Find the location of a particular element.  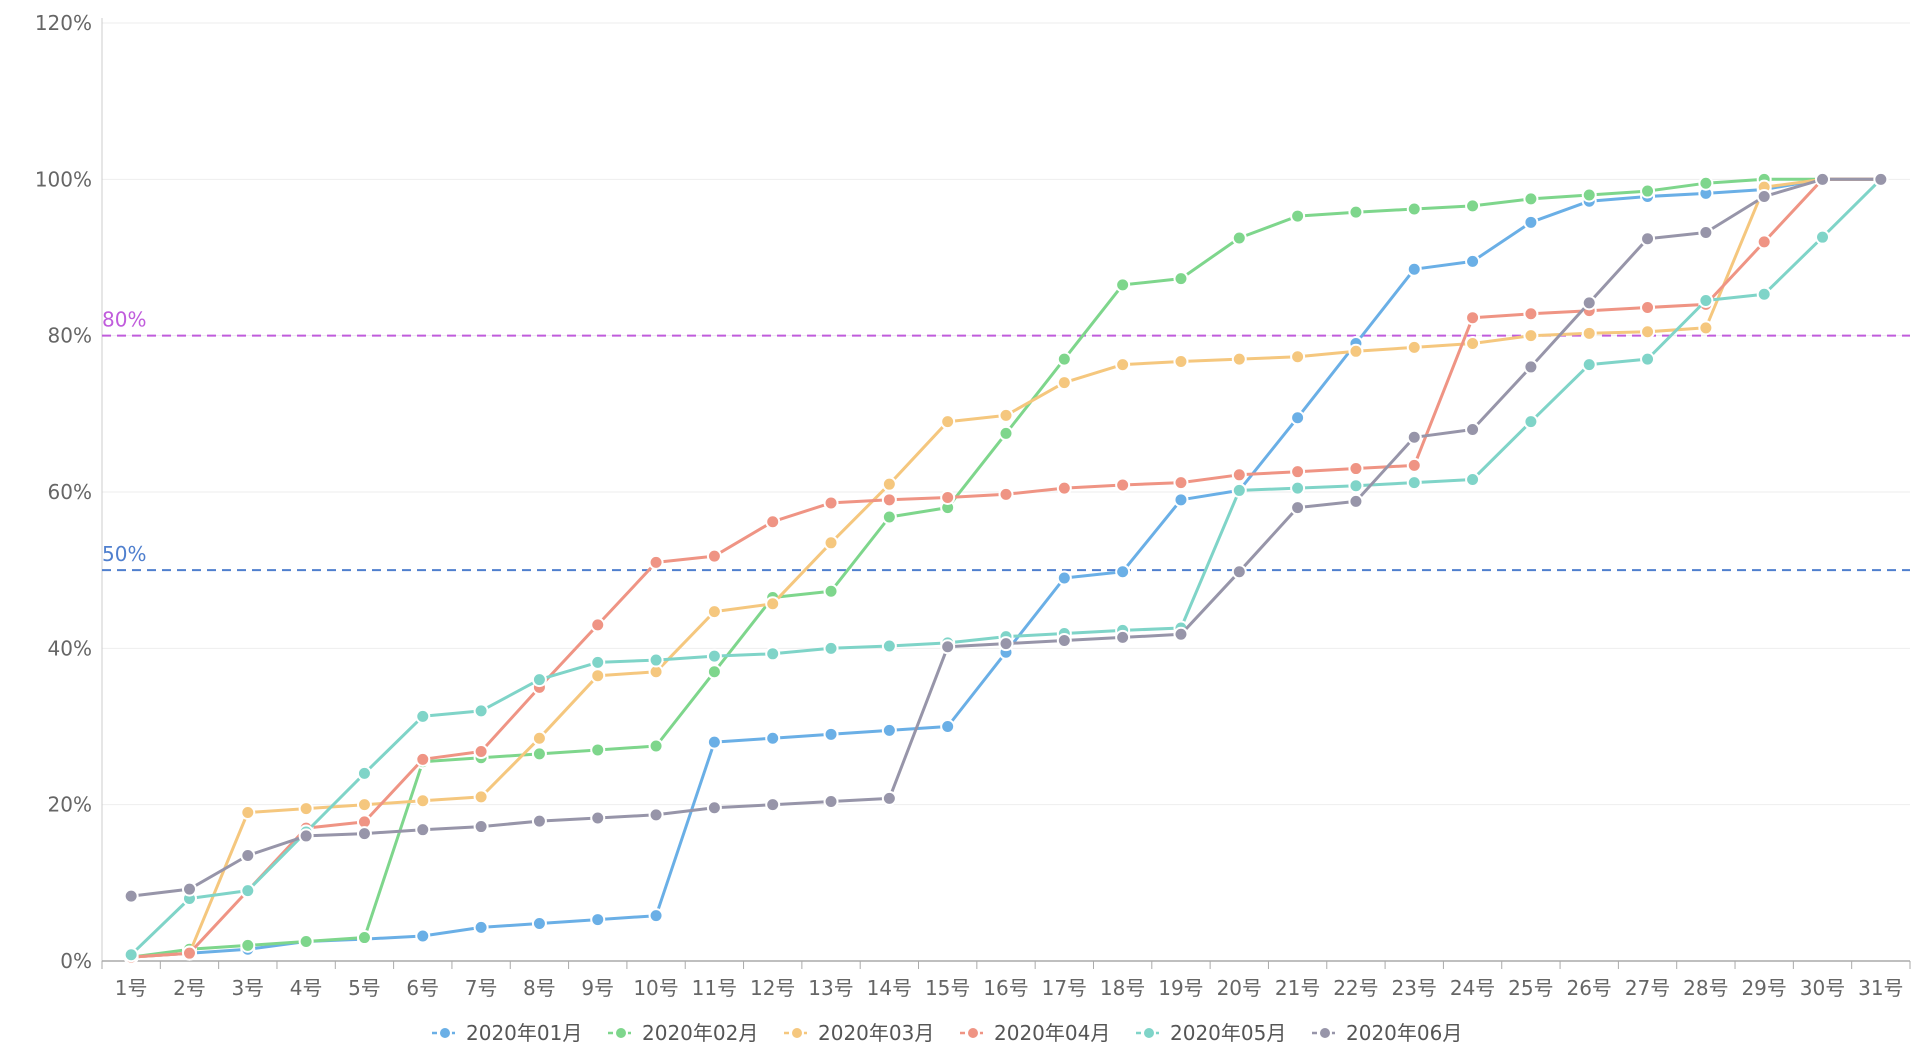

x-tick-label: 7号 is located at coordinates (481, 988).